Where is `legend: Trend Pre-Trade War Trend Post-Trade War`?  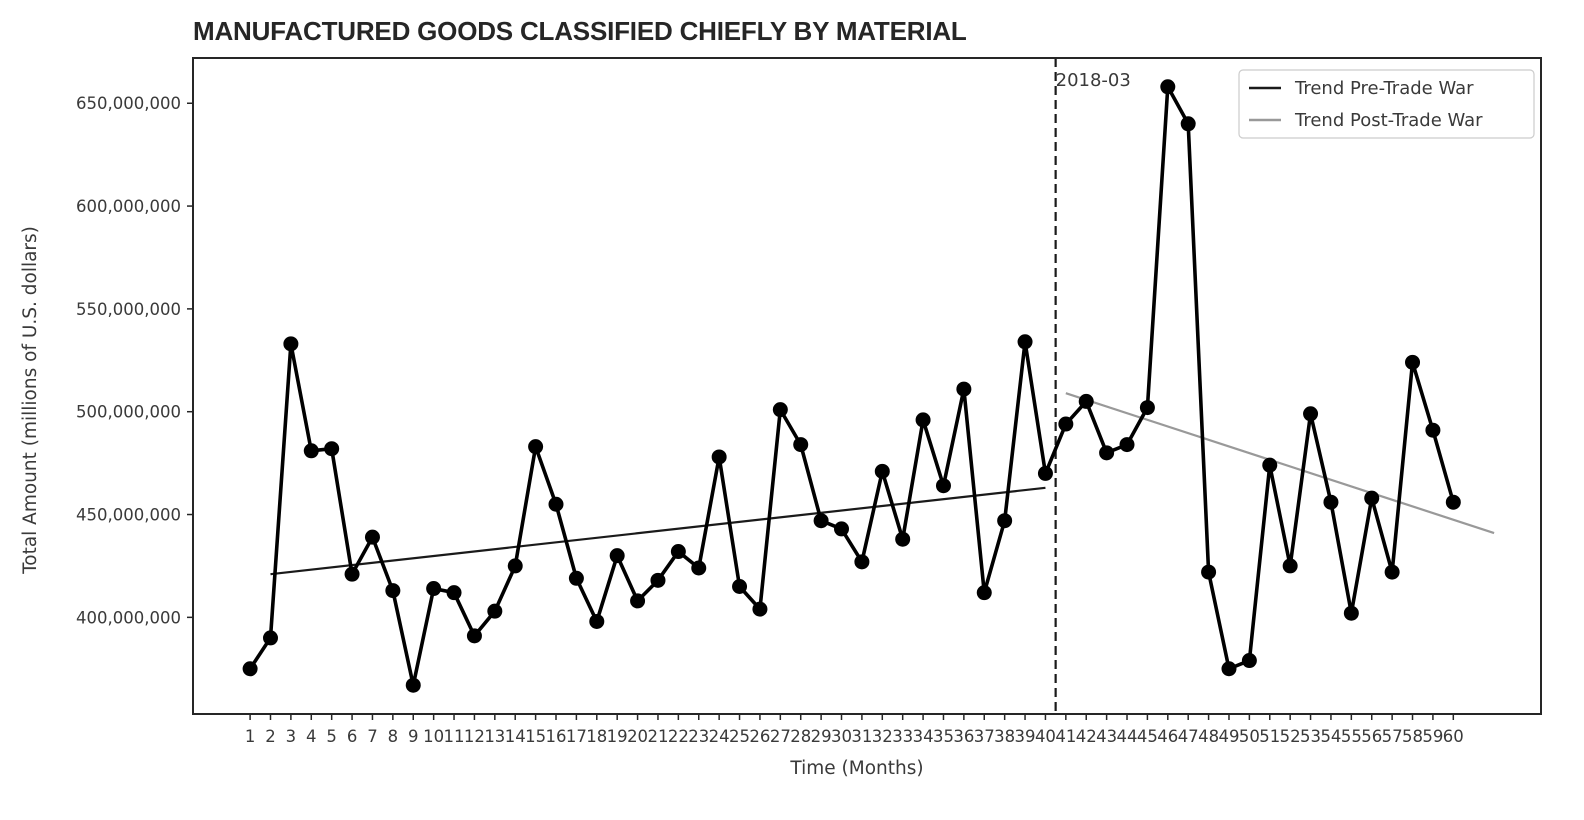
legend: Trend Pre-Trade War Trend Post-Trade War is located at coordinates (1386, 104).